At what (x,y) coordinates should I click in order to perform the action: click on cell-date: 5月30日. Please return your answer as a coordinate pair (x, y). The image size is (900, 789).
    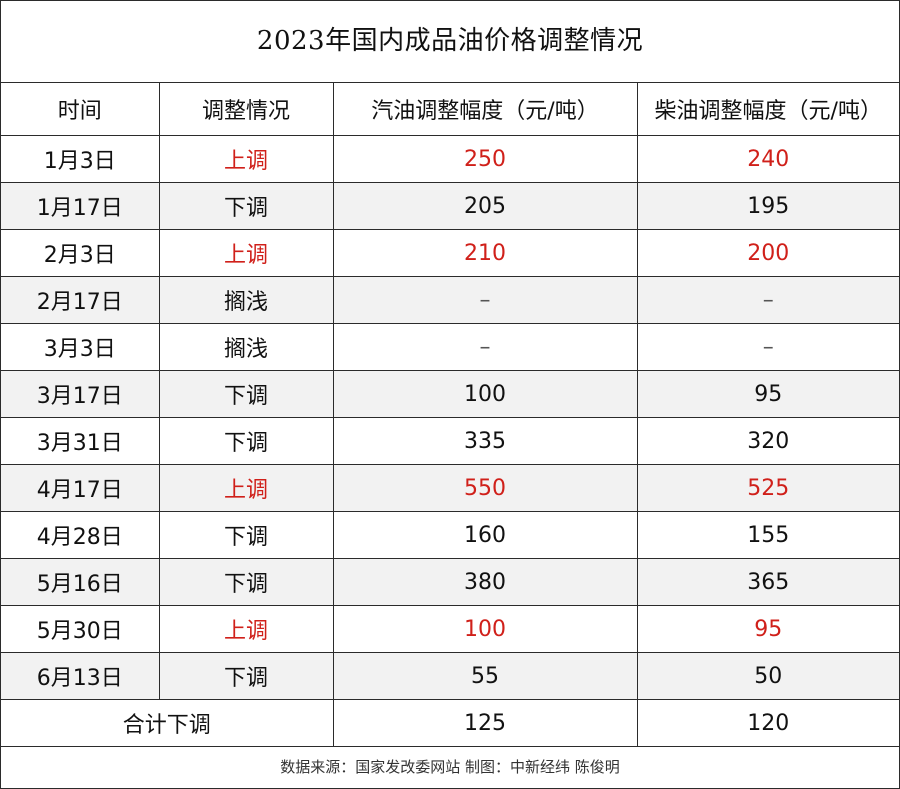
    Looking at the image, I should click on (80, 629).